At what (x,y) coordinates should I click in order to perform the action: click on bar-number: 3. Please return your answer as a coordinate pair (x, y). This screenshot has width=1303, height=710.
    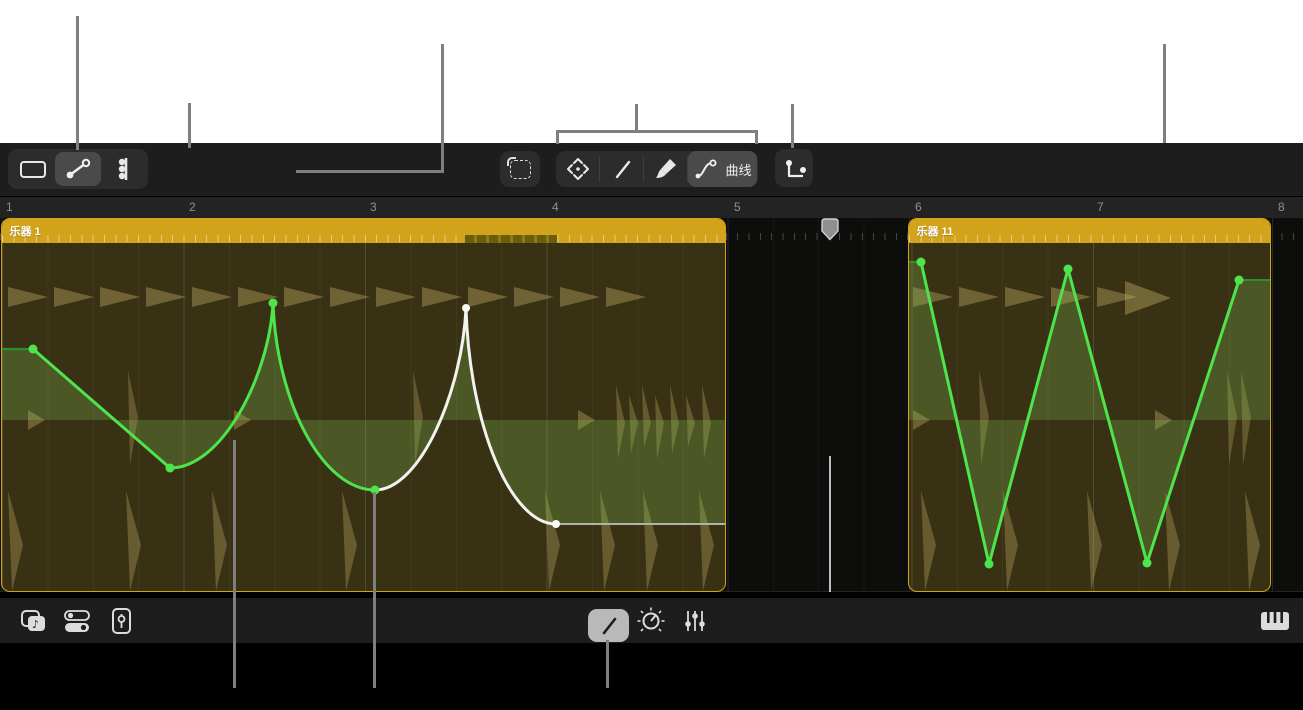
    Looking at the image, I should click on (373, 207).